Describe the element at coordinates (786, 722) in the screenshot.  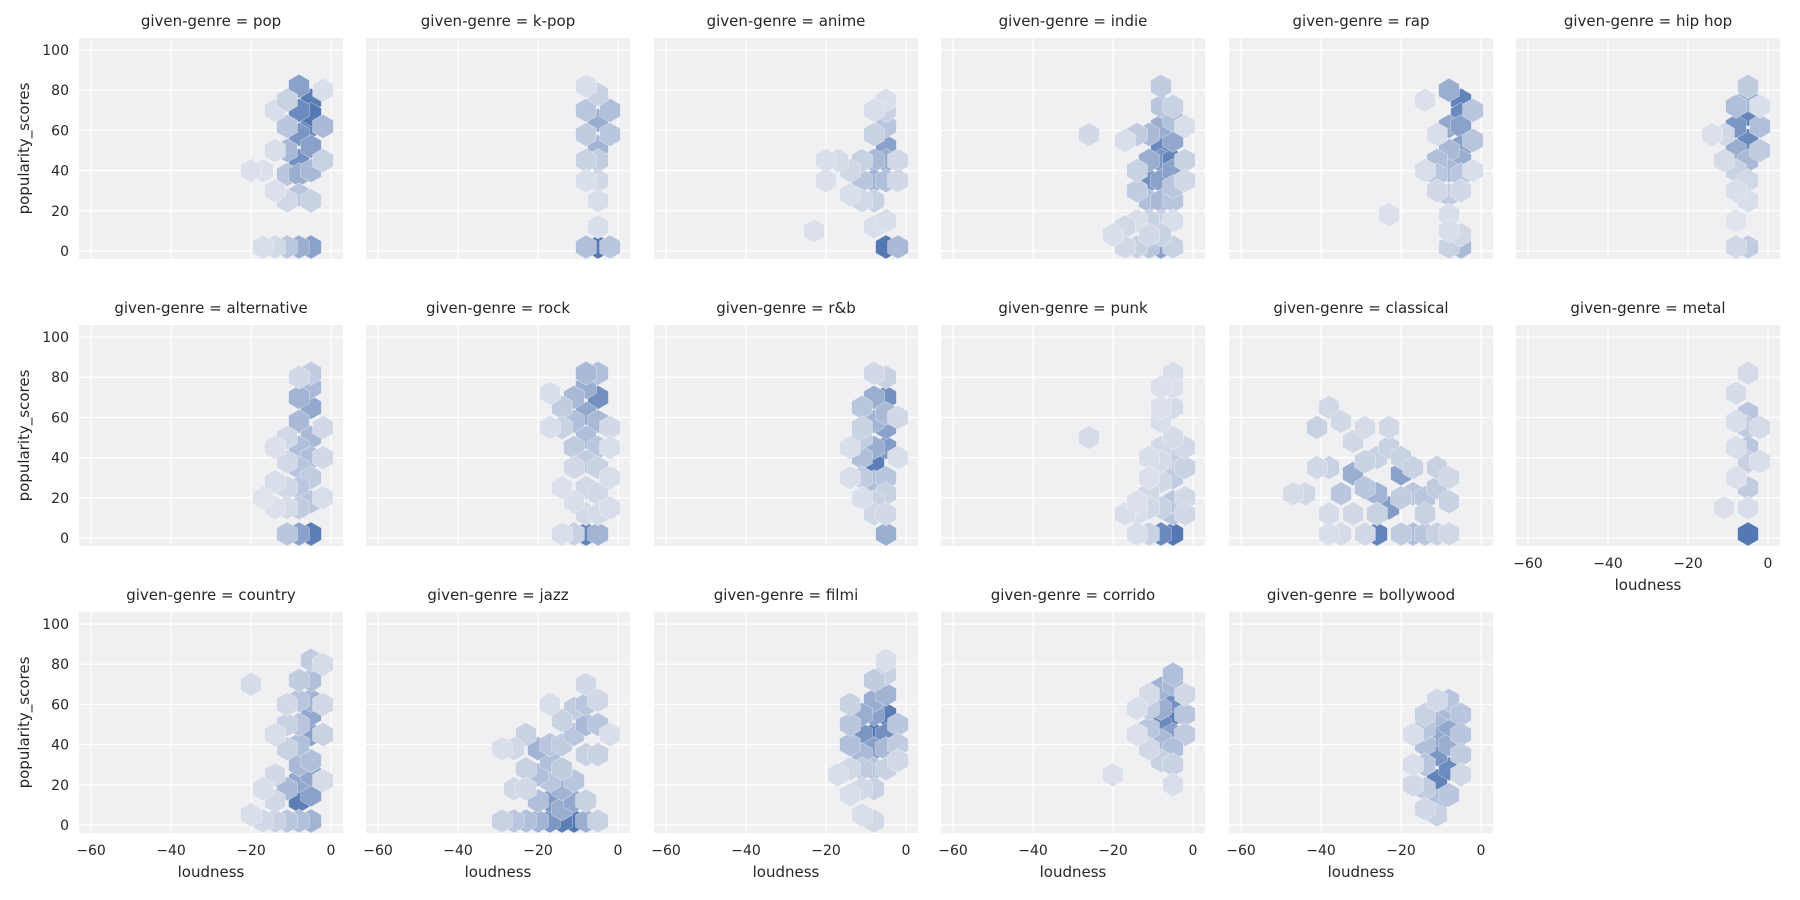
I see `gridlines` at that location.